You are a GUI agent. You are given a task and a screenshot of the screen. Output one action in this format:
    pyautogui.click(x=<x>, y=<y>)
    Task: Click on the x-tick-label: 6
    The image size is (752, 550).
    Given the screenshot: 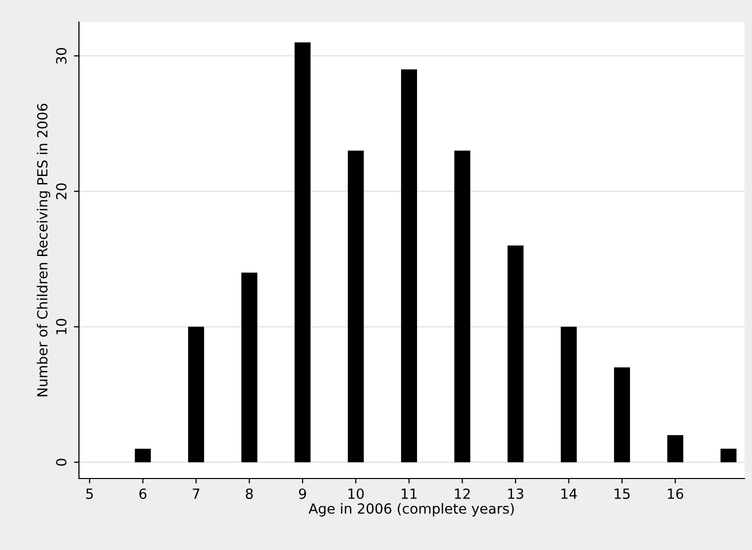 What is the action you would take?
    pyautogui.click(x=142, y=493)
    